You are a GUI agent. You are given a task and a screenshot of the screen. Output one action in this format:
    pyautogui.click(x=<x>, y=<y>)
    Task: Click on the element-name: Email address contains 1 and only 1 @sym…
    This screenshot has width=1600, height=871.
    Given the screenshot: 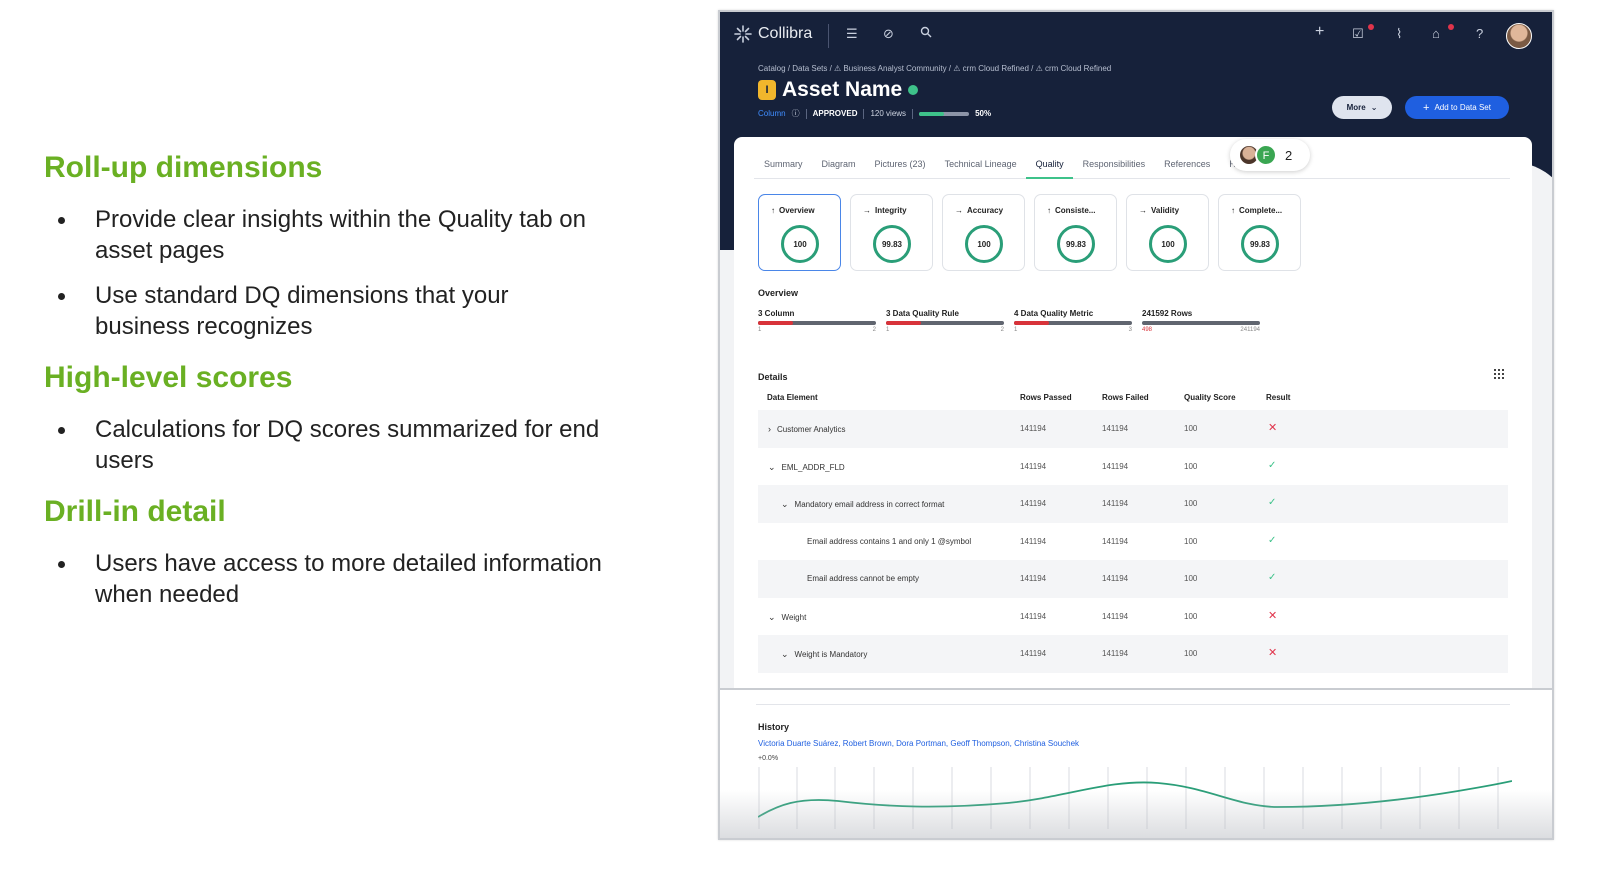 What is the action you would take?
    pyautogui.click(x=889, y=541)
    